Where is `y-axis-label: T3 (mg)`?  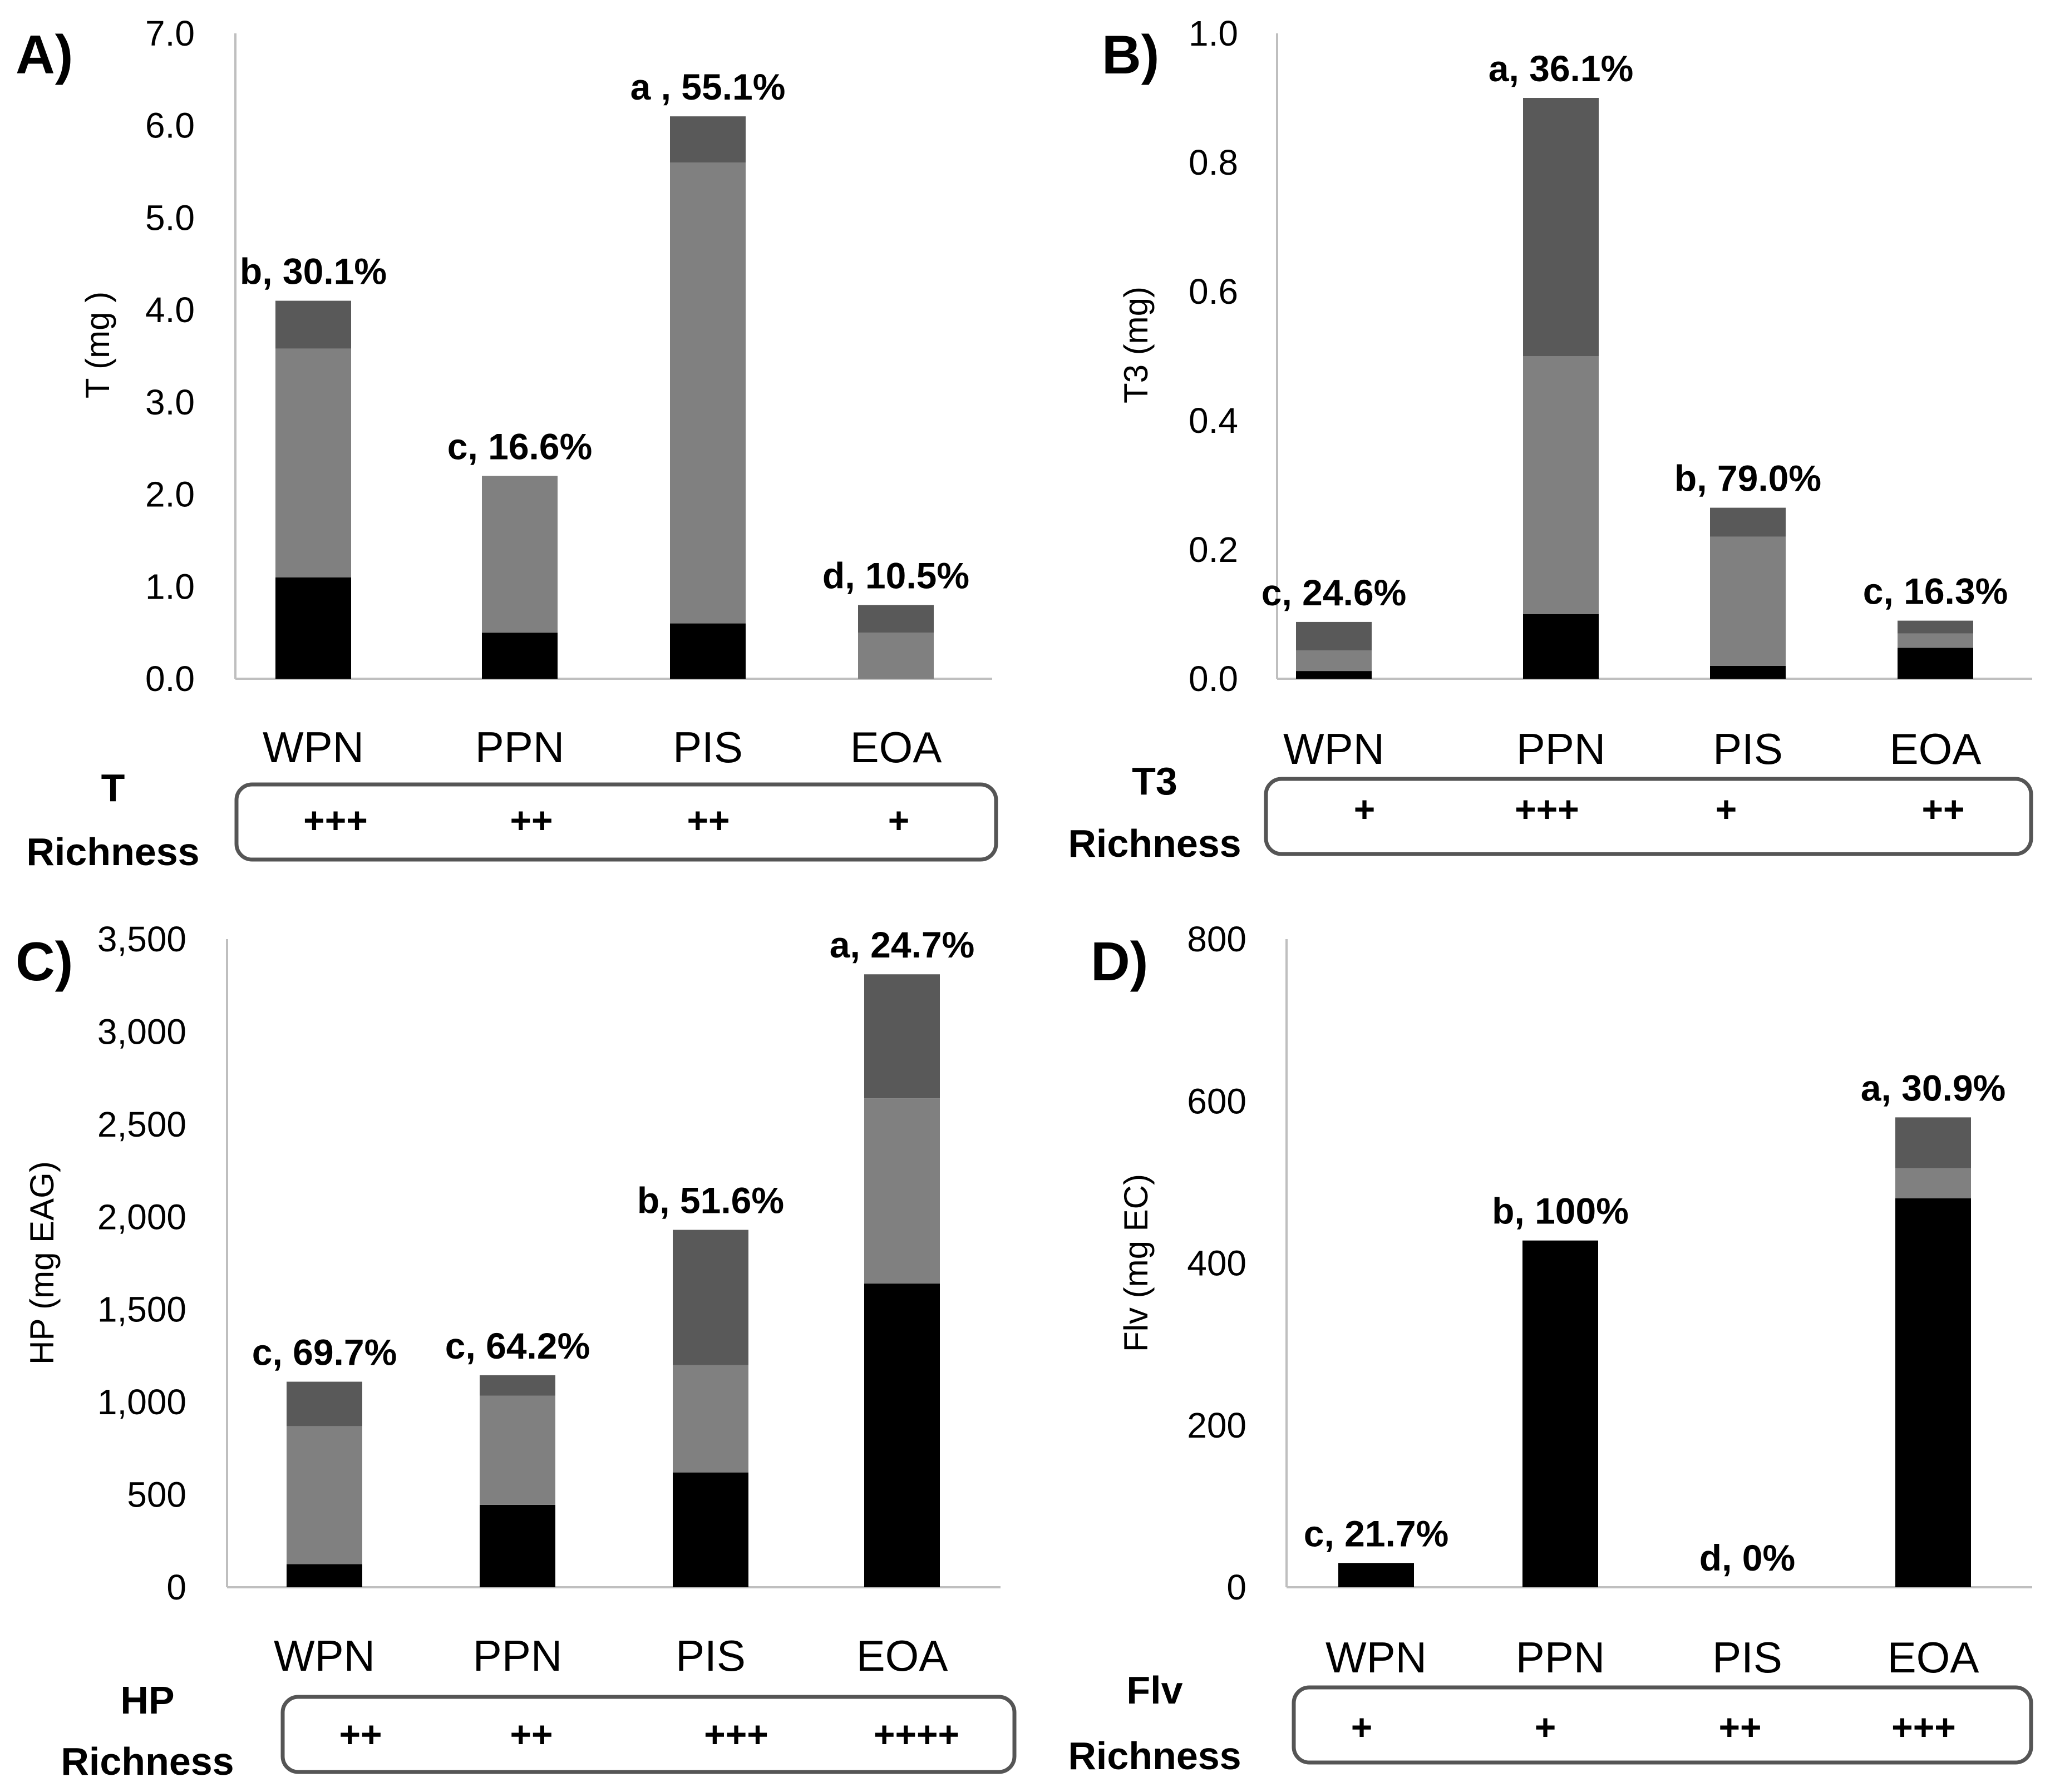 y-axis-label: T3 (mg) is located at coordinates (1136, 345).